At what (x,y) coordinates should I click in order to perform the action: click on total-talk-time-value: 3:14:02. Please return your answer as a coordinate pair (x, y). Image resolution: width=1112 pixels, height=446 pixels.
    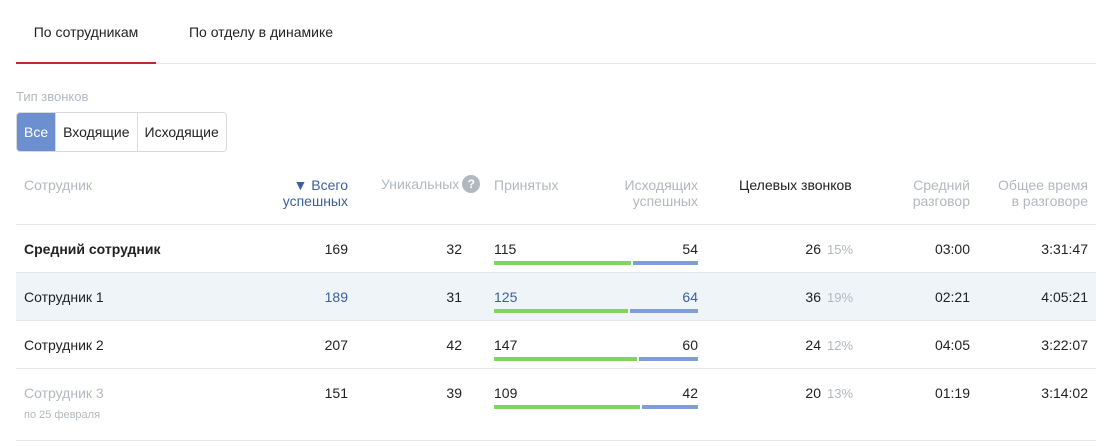
    Looking at the image, I should click on (1064, 393).